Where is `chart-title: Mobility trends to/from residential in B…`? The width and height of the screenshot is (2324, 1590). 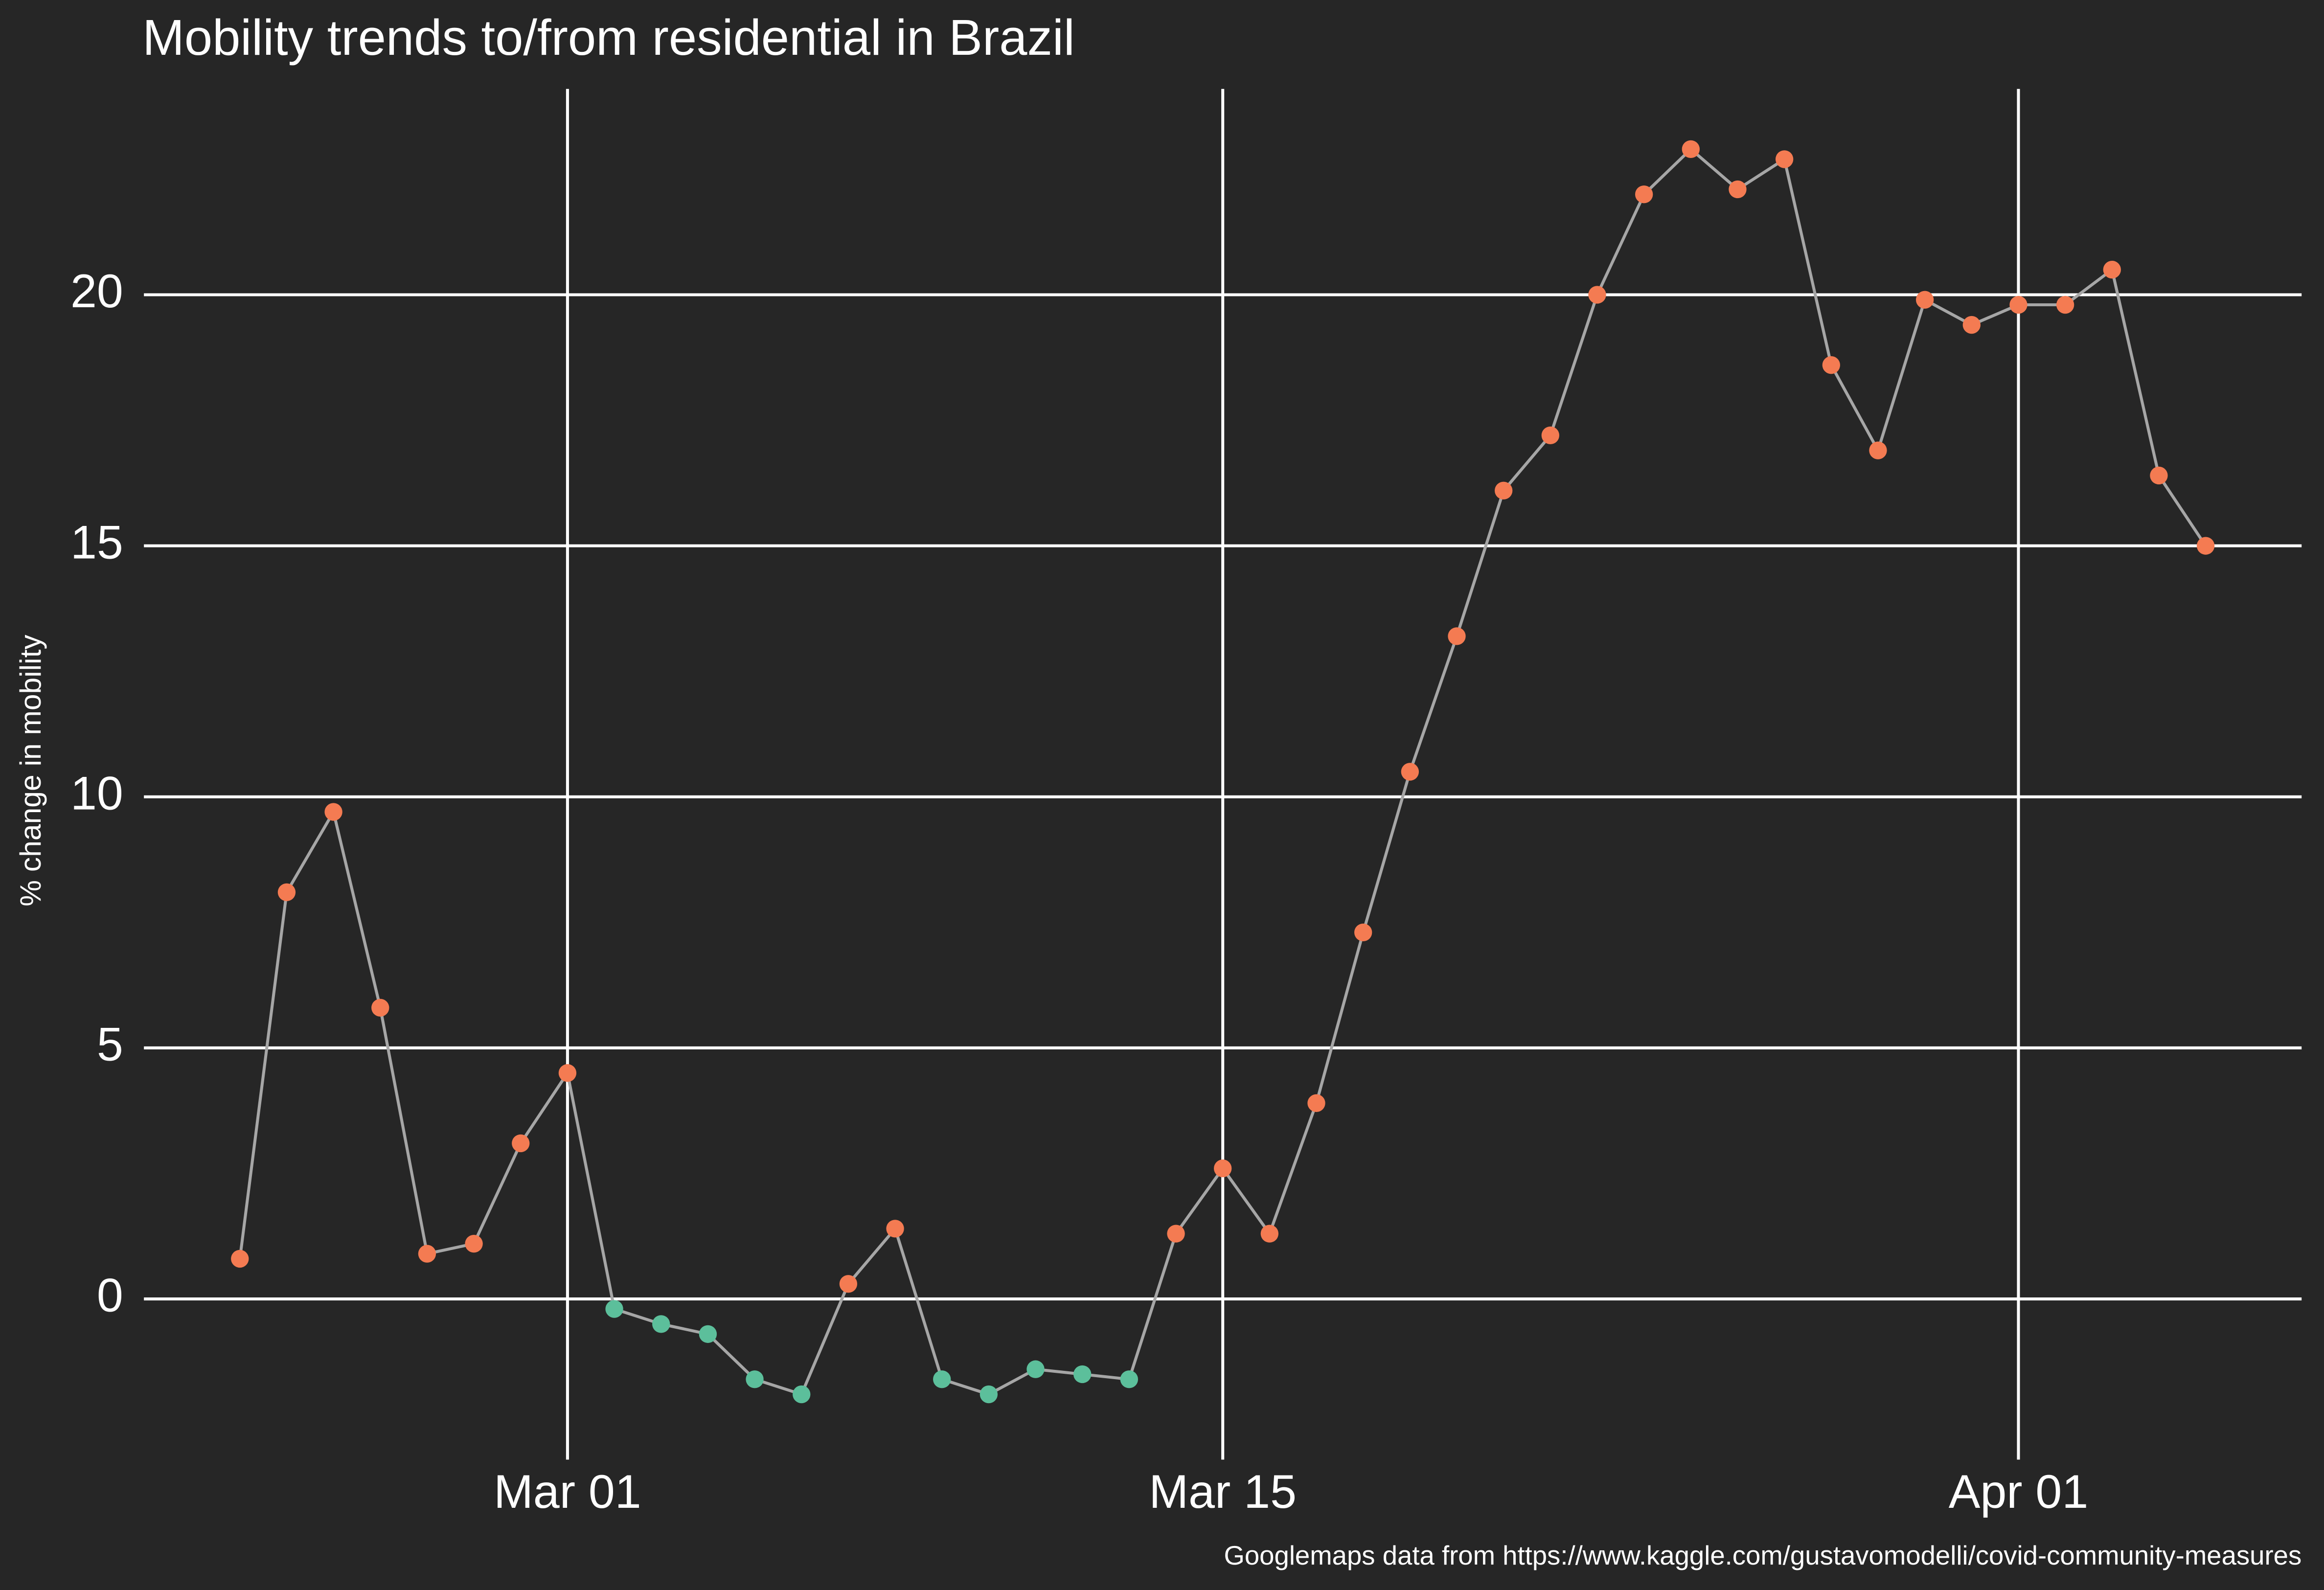 chart-title: Mobility trends to/from residential in B… is located at coordinates (608, 38).